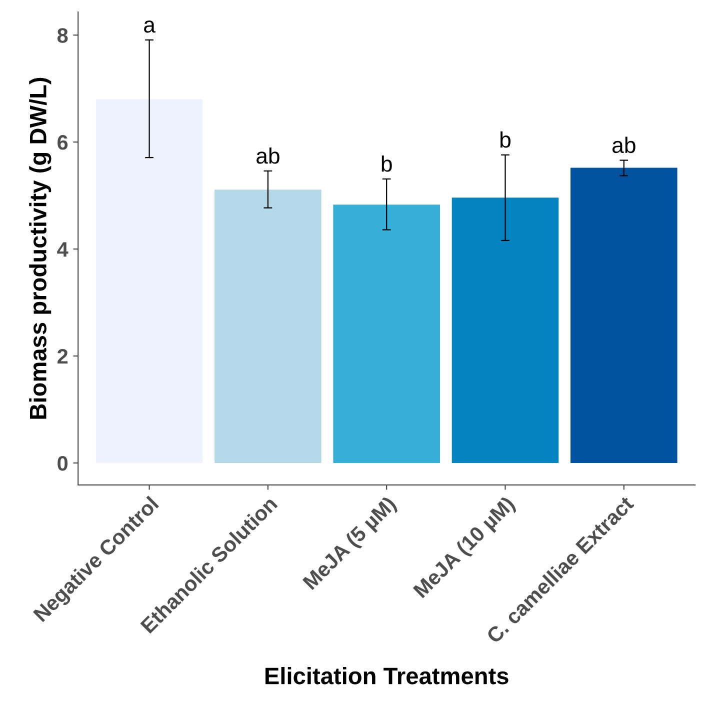 This screenshot has width=710, height=711. I want to click on y-tick-label: 6, so click(63, 142).